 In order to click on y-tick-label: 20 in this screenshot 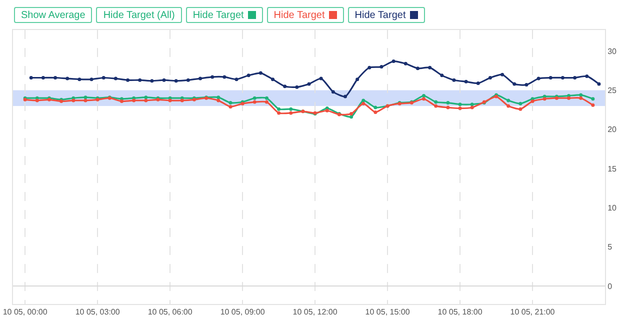, I will do `click(613, 129)`.